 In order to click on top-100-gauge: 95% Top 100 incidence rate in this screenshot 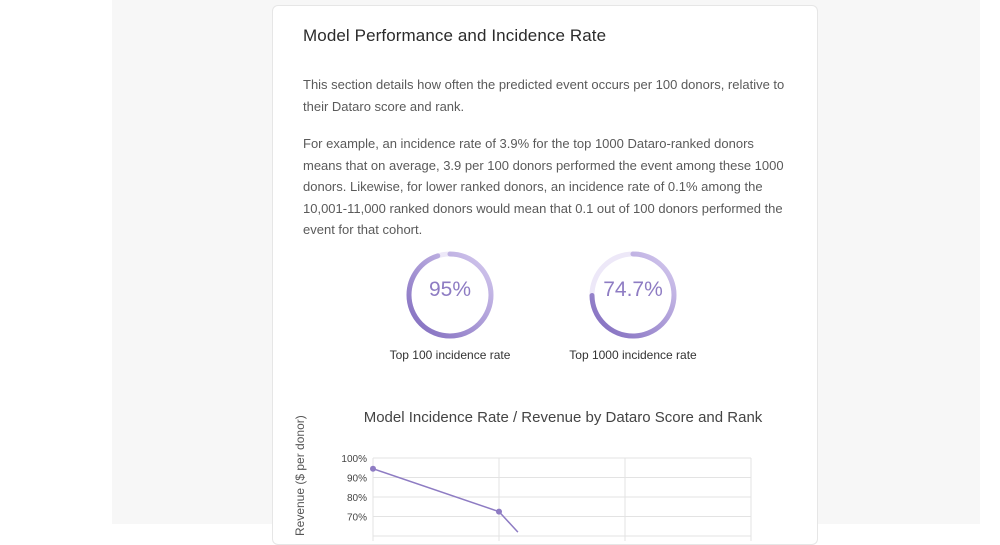, I will do `click(450, 306)`.